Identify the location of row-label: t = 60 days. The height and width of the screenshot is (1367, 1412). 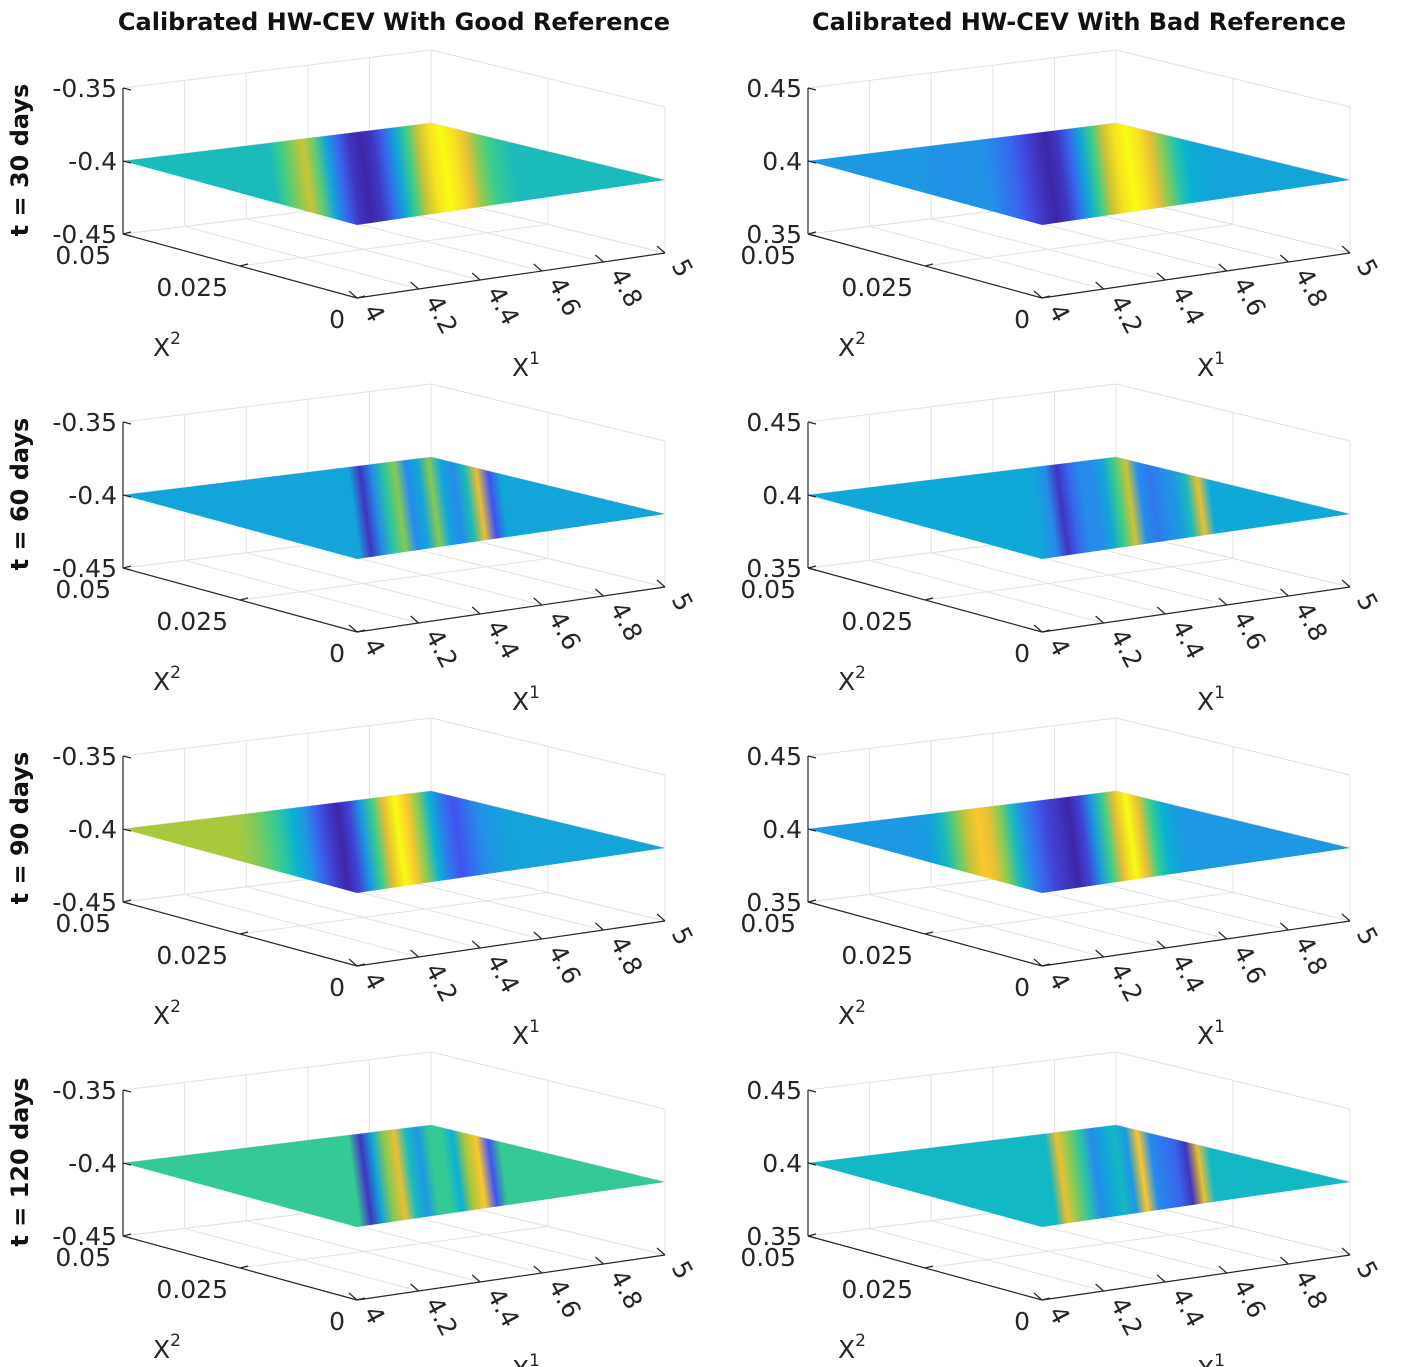
(20, 494).